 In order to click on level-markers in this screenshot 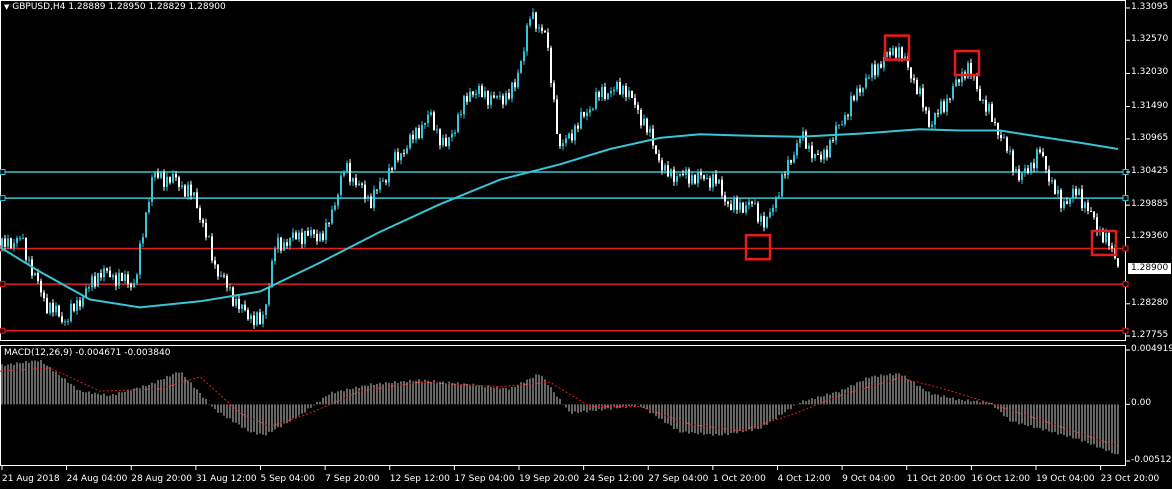, I will do `click(931, 147)`.